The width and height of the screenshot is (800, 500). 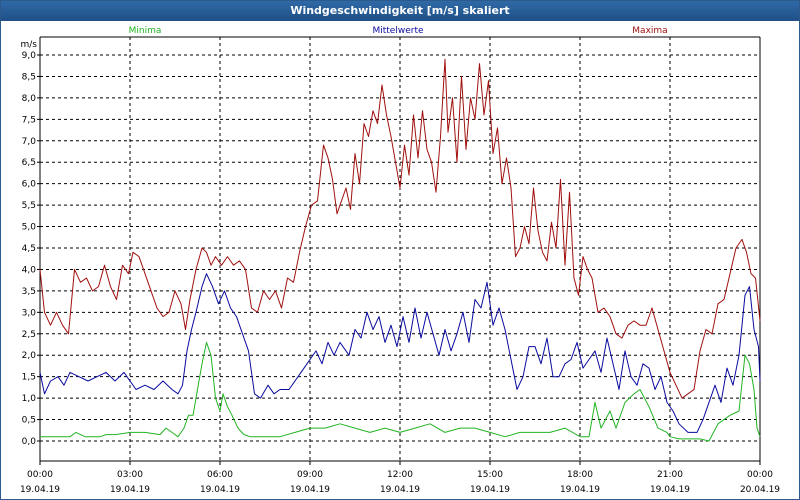 What do you see at coordinates (29, 185) in the screenshot?
I see `y-tick-label: 6,0` at bounding box center [29, 185].